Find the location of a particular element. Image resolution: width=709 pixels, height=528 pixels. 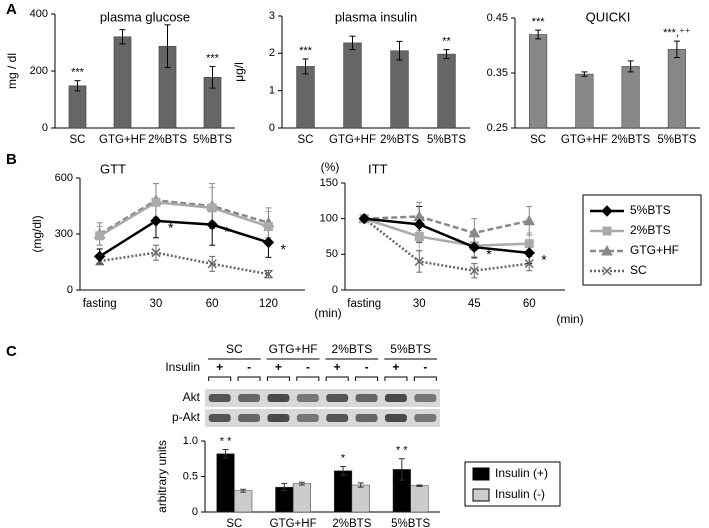

significance-label: * * is located at coordinates (226, 441).